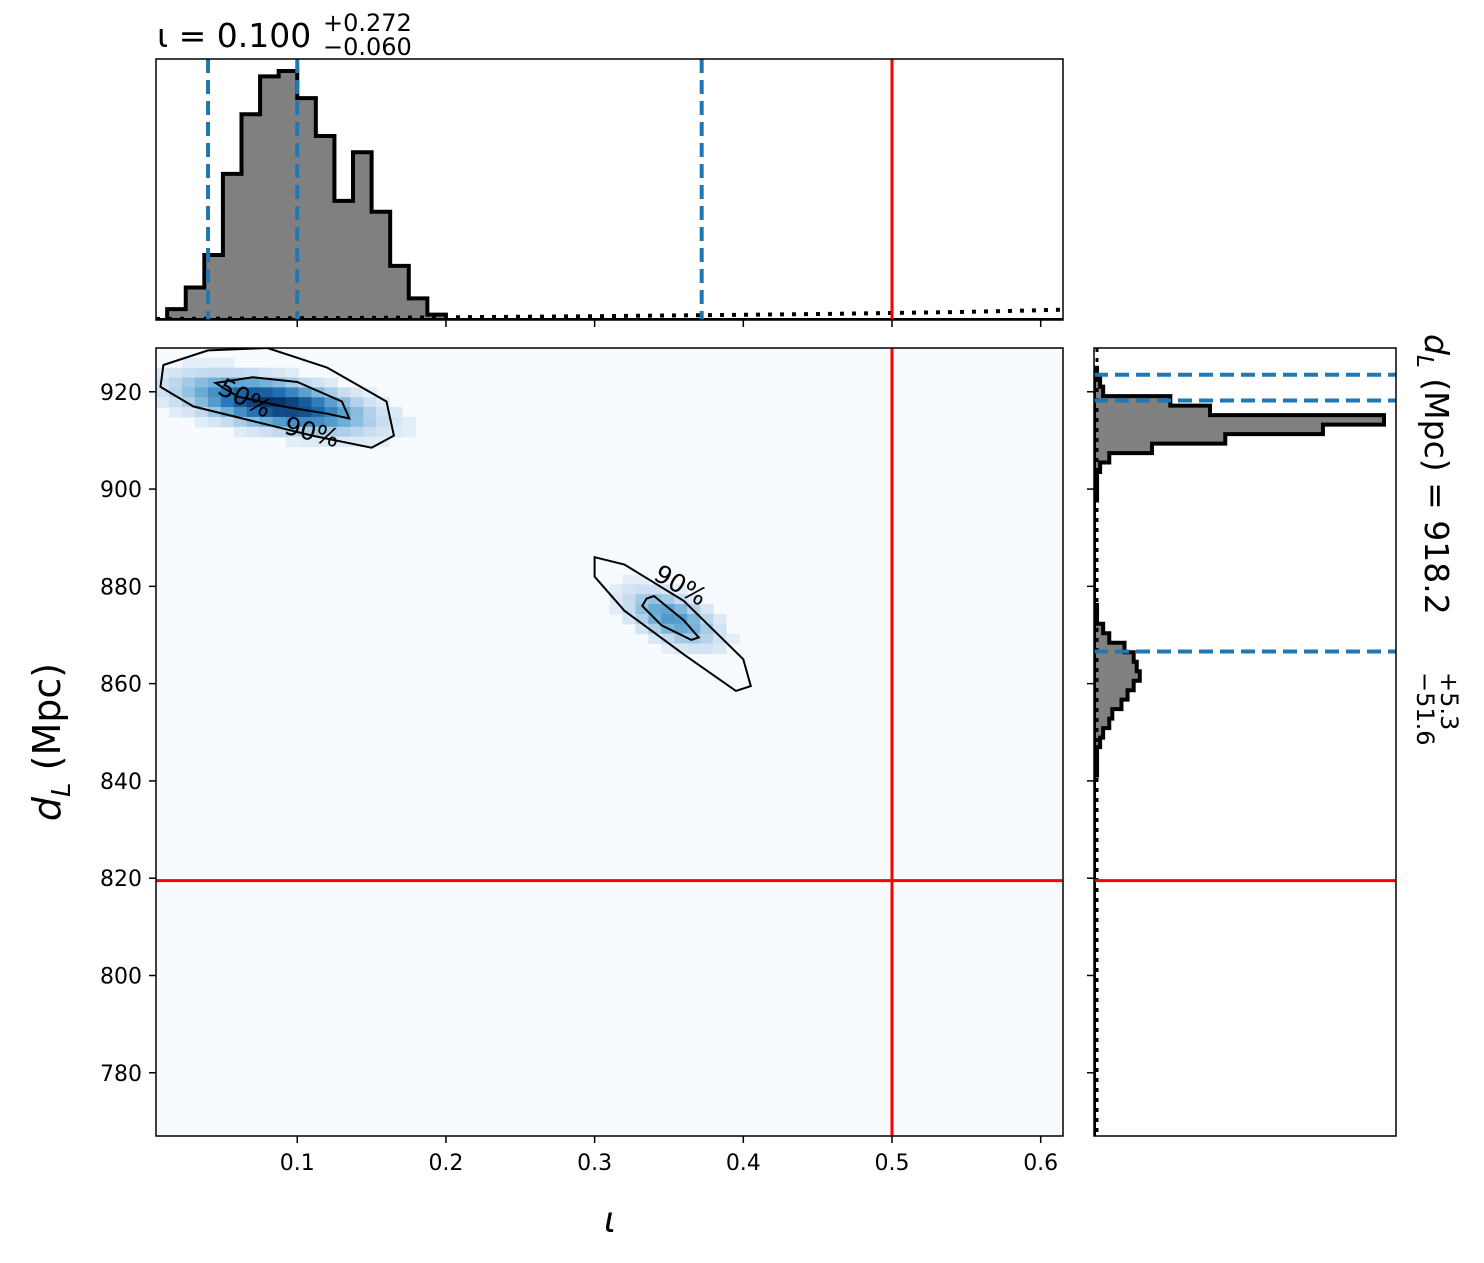 The image size is (1484, 1263). What do you see at coordinates (594, 1163) in the screenshot?
I see `x-tick-label: 0.3` at bounding box center [594, 1163].